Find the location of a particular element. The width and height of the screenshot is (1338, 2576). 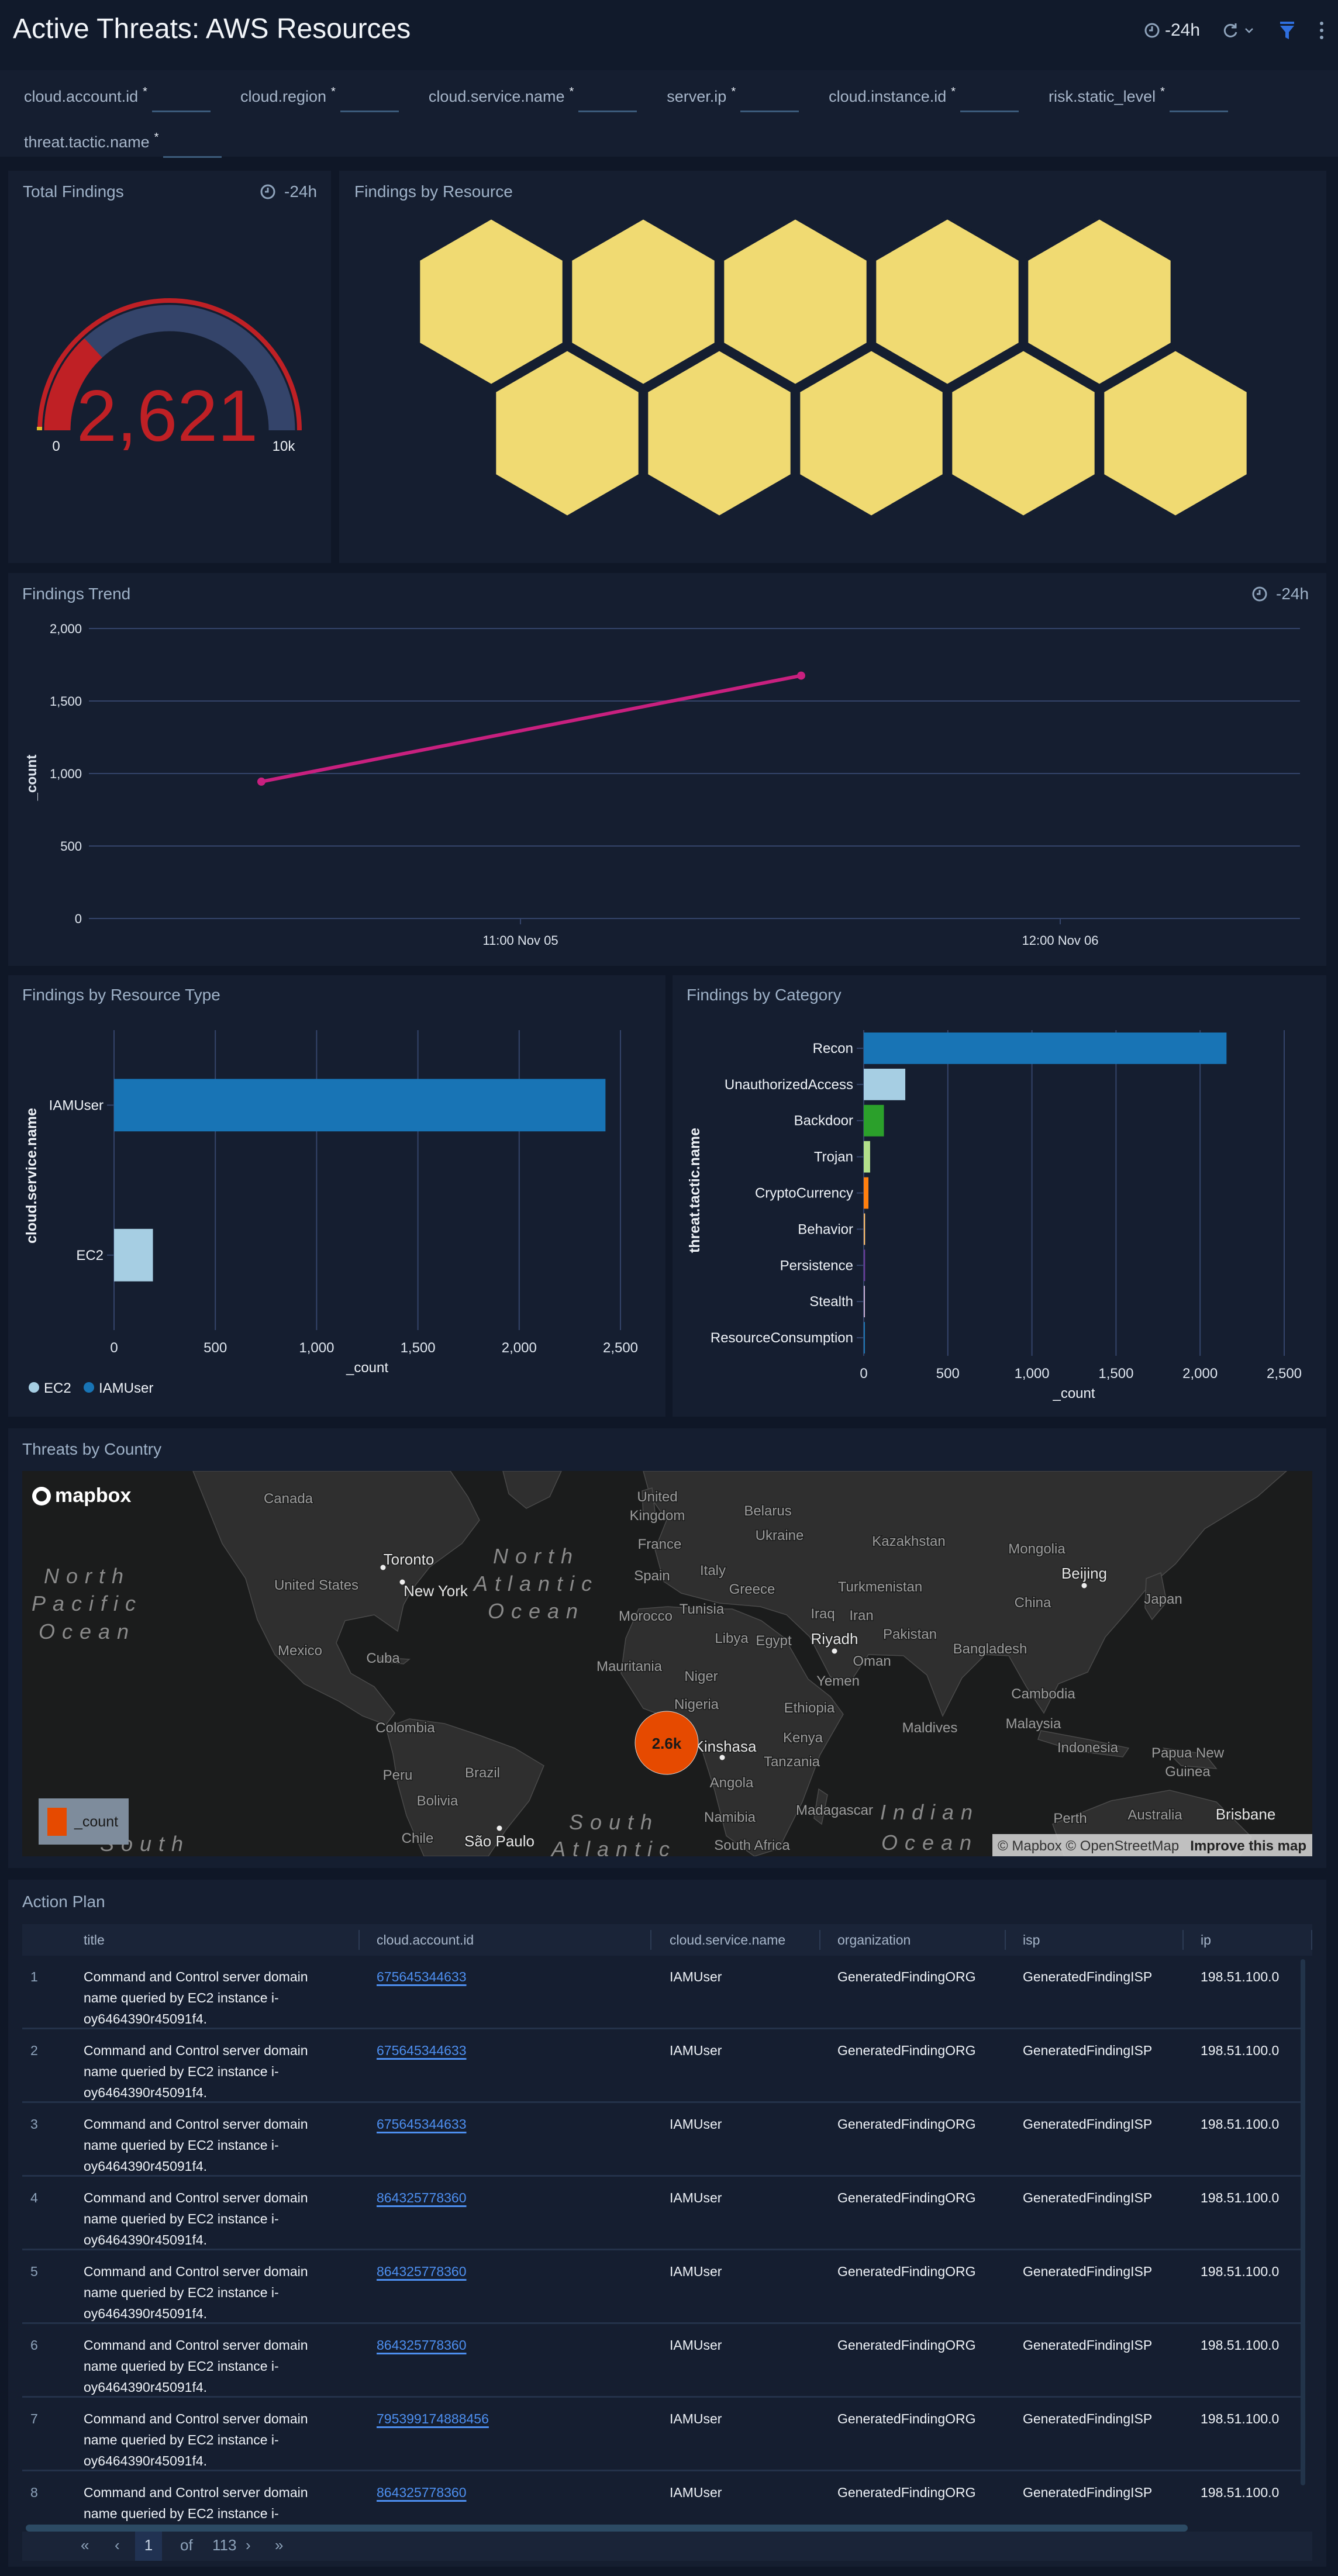

legend-item-EC2: EC2 is located at coordinates (50, 1388).